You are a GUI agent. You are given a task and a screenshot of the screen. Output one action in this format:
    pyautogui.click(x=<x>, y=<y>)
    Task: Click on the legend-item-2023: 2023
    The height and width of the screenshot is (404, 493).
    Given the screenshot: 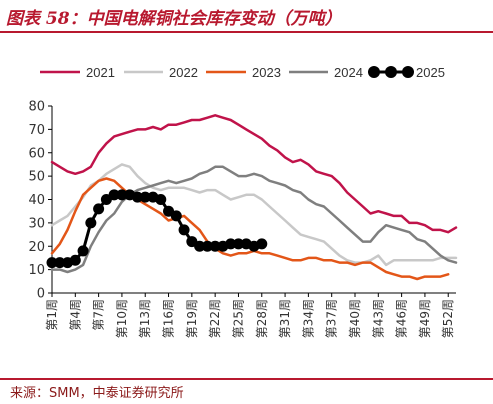 What is the action you would take?
    pyautogui.click(x=243, y=72)
    